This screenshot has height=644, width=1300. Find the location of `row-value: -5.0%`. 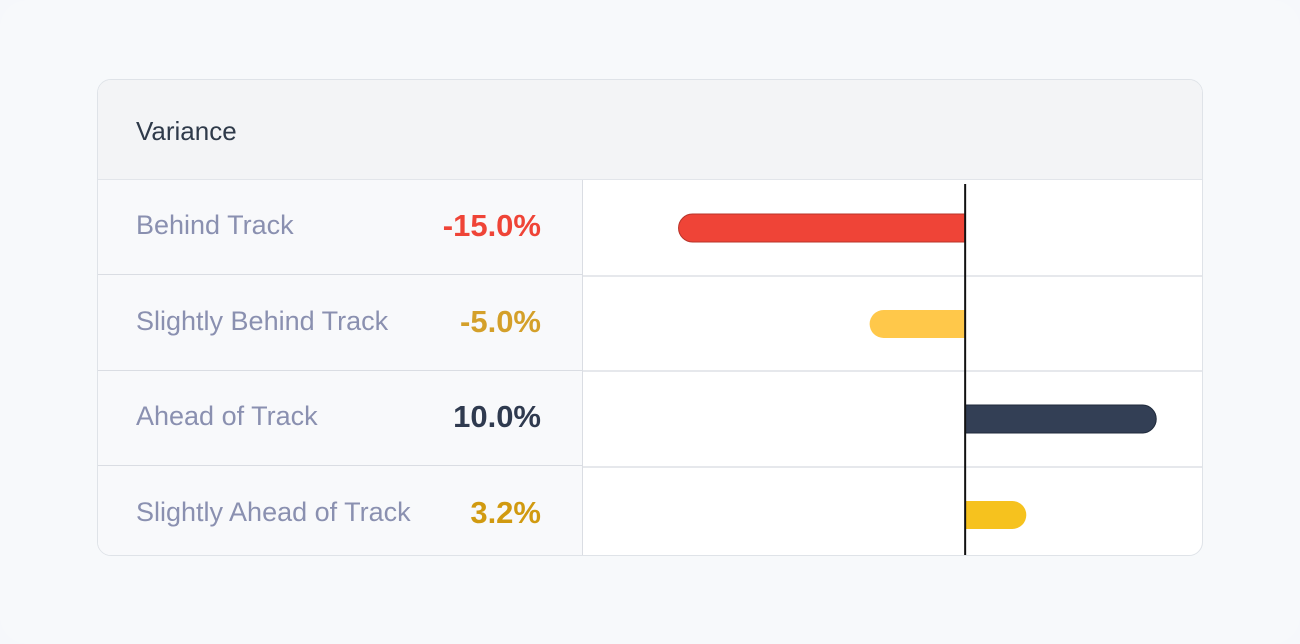

row-value: -5.0% is located at coordinates (500, 321).